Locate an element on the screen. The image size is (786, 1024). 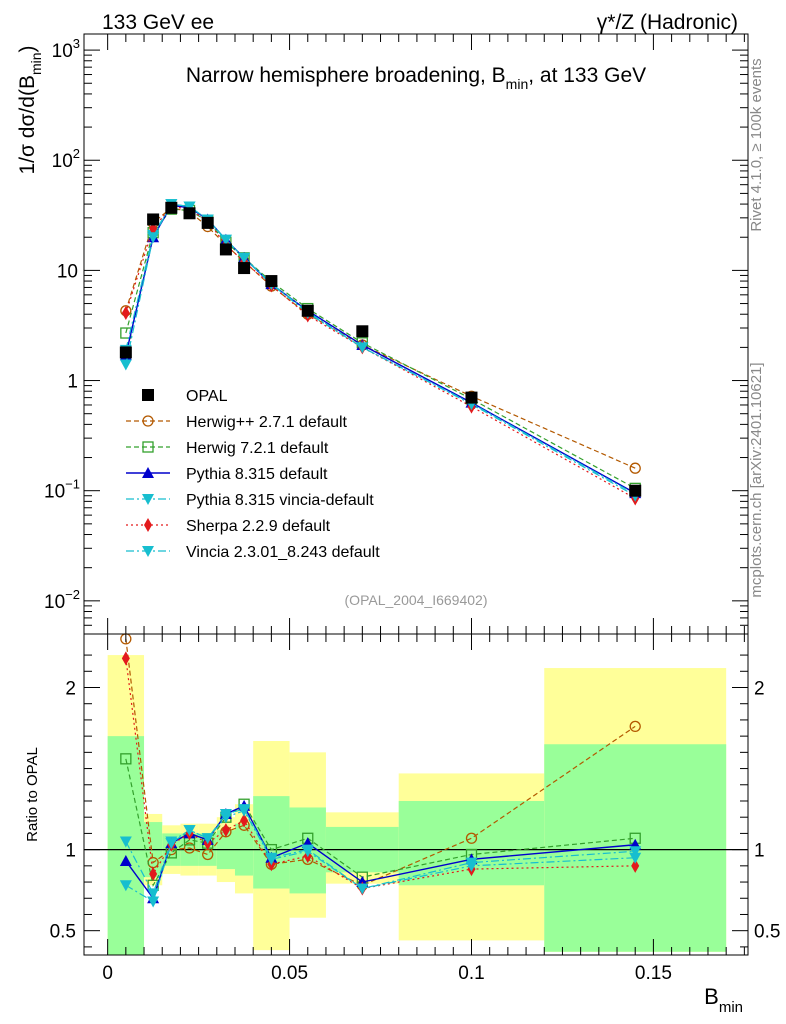
legend-label: Pythia 8.315 vincia-default is located at coordinates (280, 500).